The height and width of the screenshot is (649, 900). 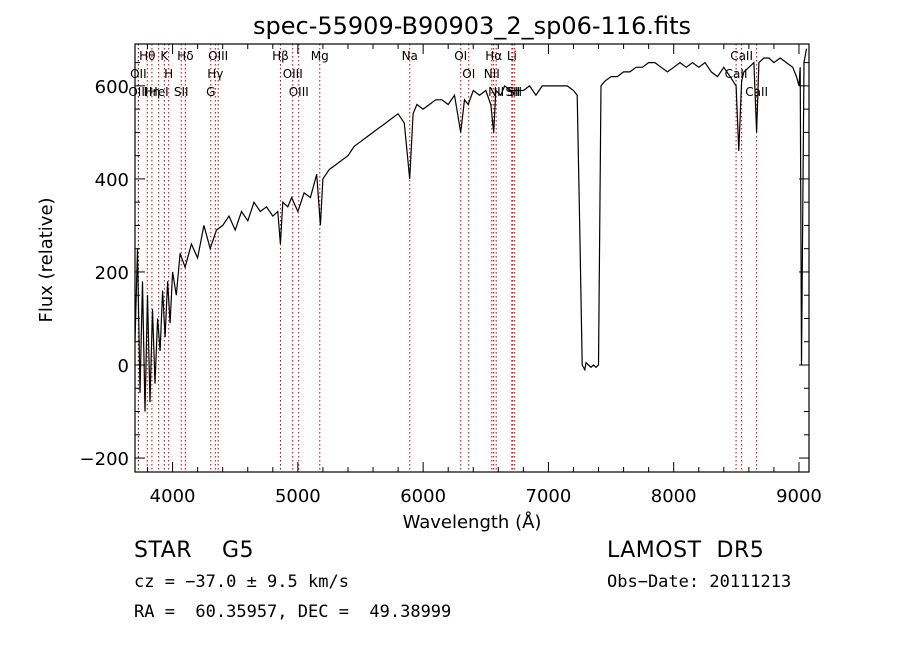 I want to click on line-marker-label-4: HeI, so click(x=159, y=92).